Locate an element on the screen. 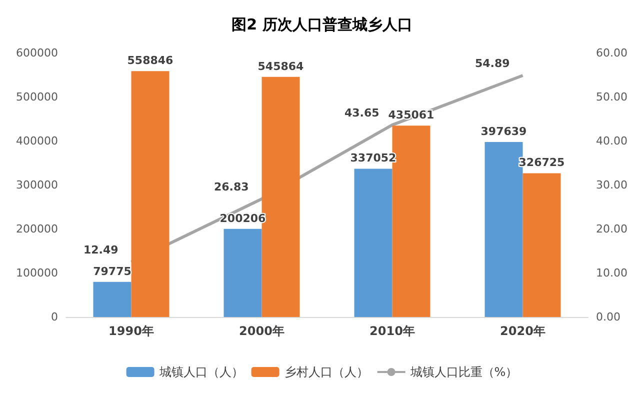 The height and width of the screenshot is (393, 644). legend-label: 城镇人口比重（%） is located at coordinates (463, 372).